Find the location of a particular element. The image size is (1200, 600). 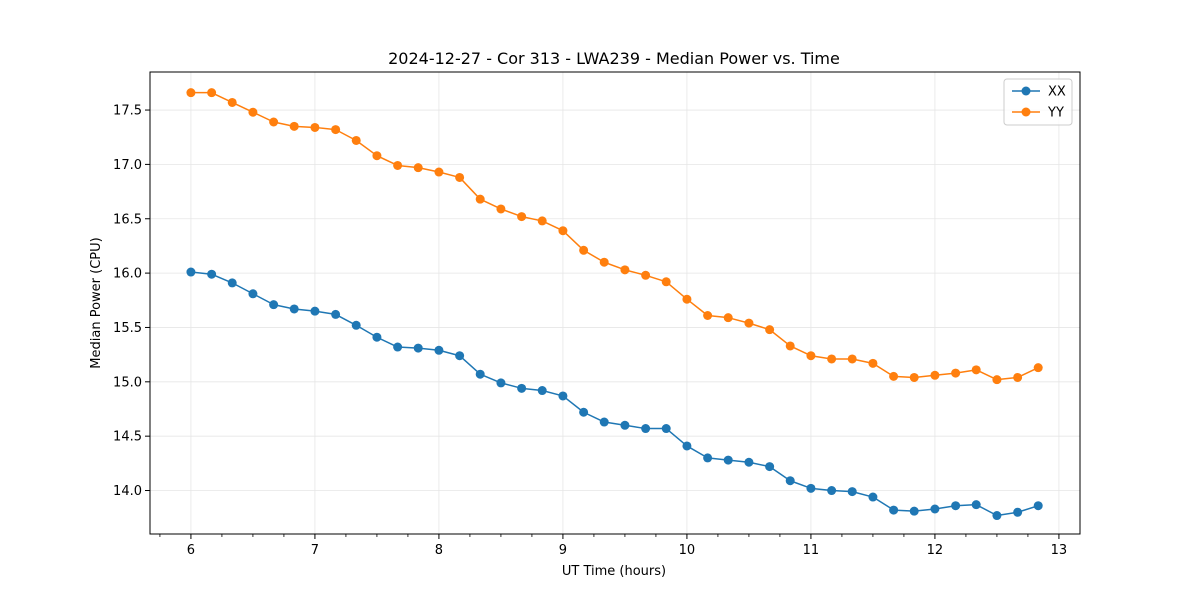

y-tick-label: 16.0 is located at coordinates (127, 274).